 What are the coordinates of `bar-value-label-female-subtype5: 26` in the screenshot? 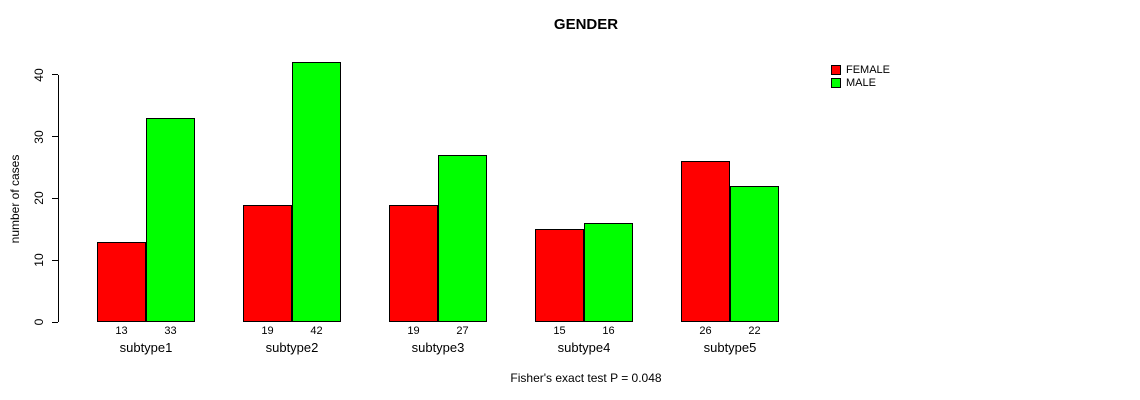 It's located at (705, 331).